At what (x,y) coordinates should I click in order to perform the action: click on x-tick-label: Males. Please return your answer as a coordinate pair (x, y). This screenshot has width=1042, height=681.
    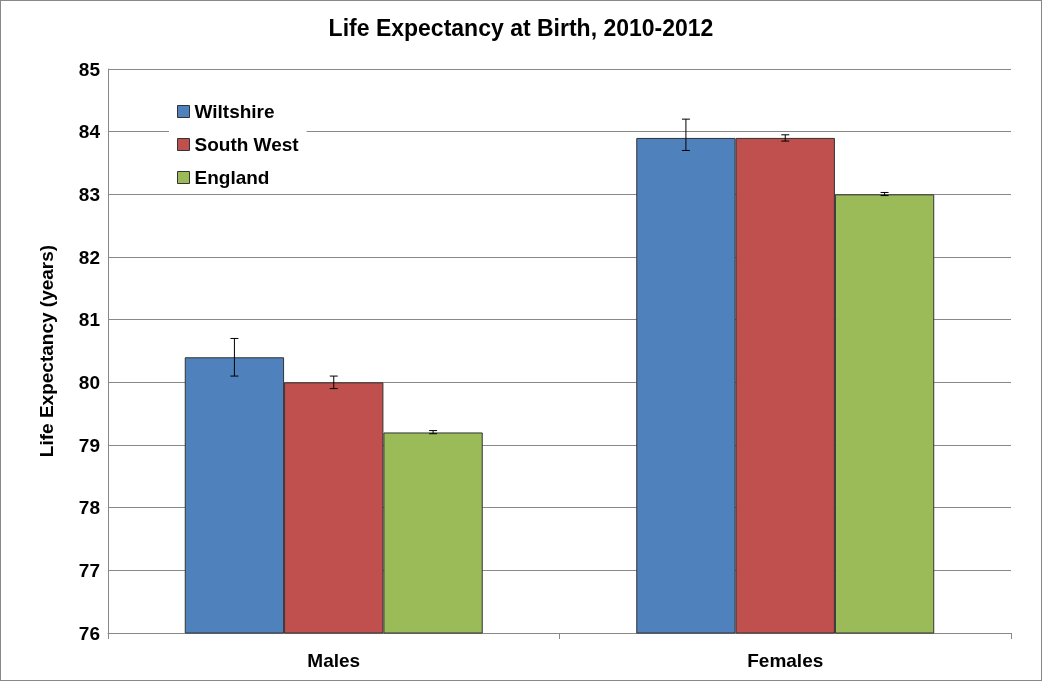
    Looking at the image, I should click on (334, 660).